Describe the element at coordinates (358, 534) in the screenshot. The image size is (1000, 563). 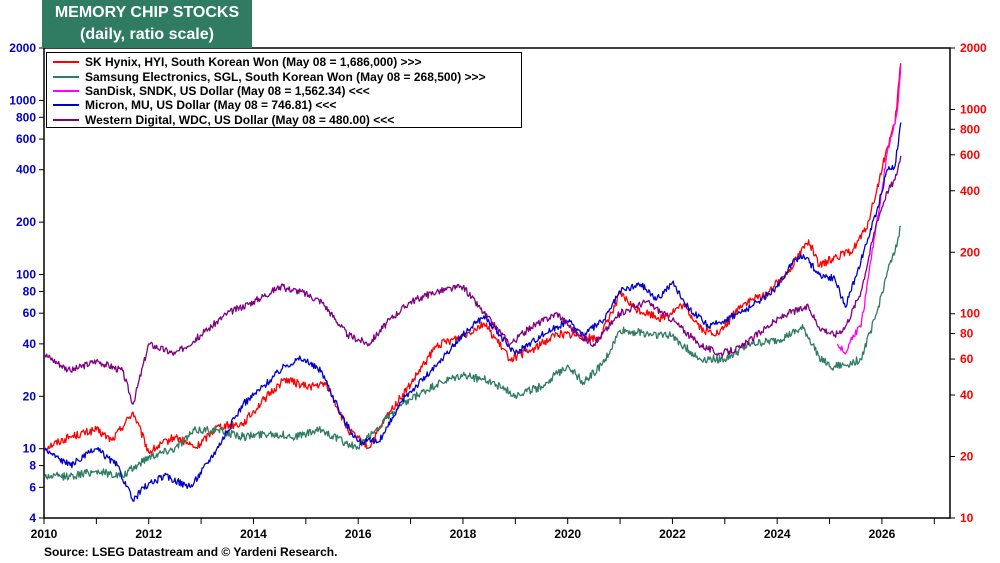
I see `x-tick-label: 2016` at that location.